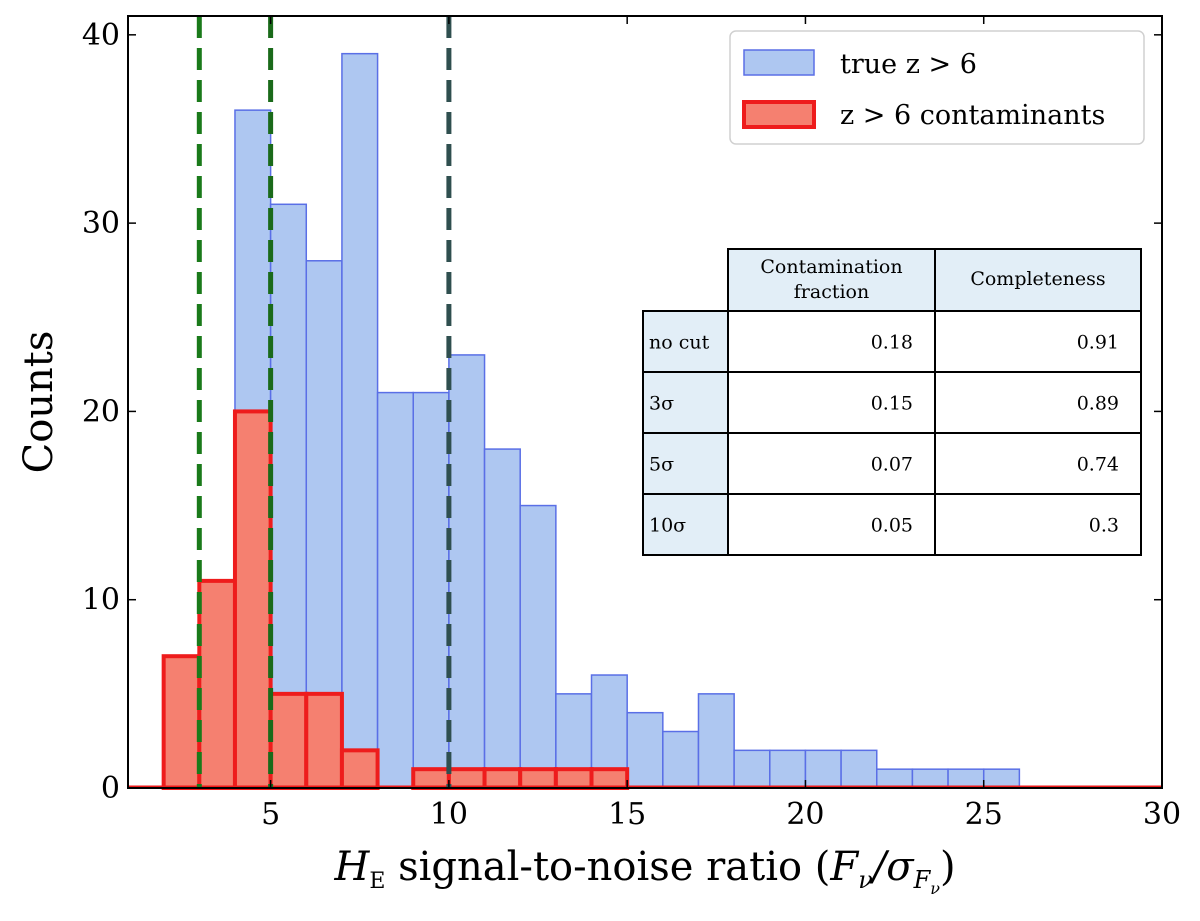  Describe the element at coordinates (922, 880) in the screenshot. I see `x-label-flux-sub: F` at that location.